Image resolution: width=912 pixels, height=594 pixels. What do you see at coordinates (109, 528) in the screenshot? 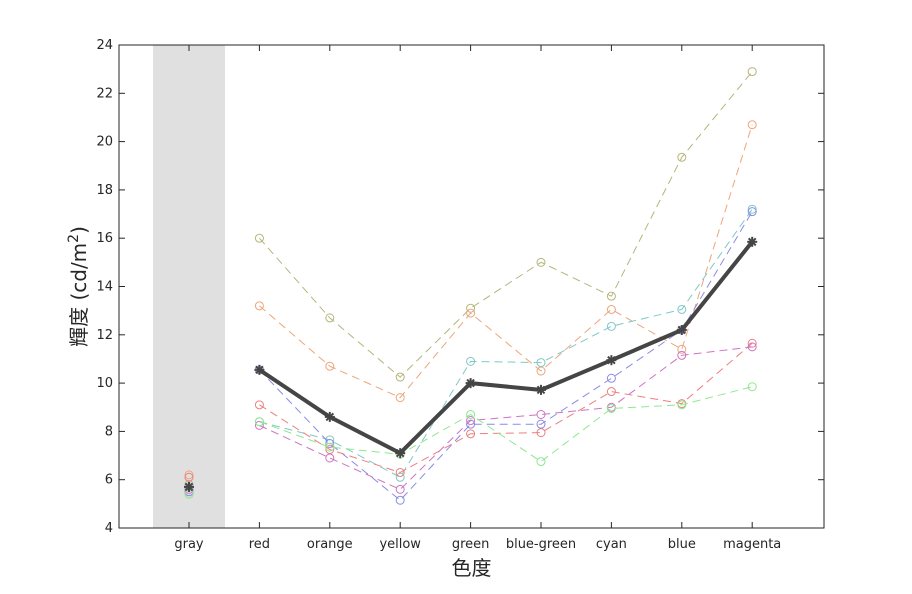
I see `y-tick-label: 4` at bounding box center [109, 528].